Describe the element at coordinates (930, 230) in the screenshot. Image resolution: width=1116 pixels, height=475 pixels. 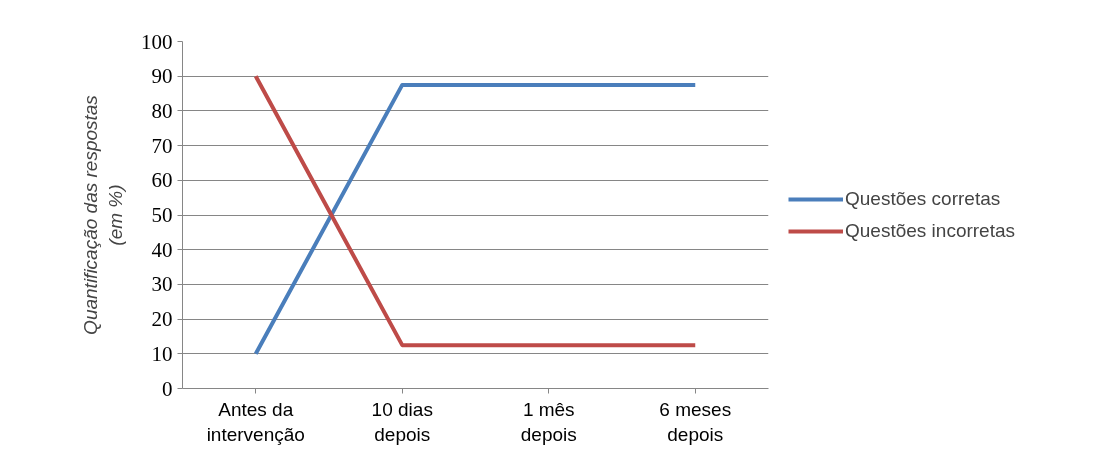
I see `legend-label: Questões incorretas` at that location.